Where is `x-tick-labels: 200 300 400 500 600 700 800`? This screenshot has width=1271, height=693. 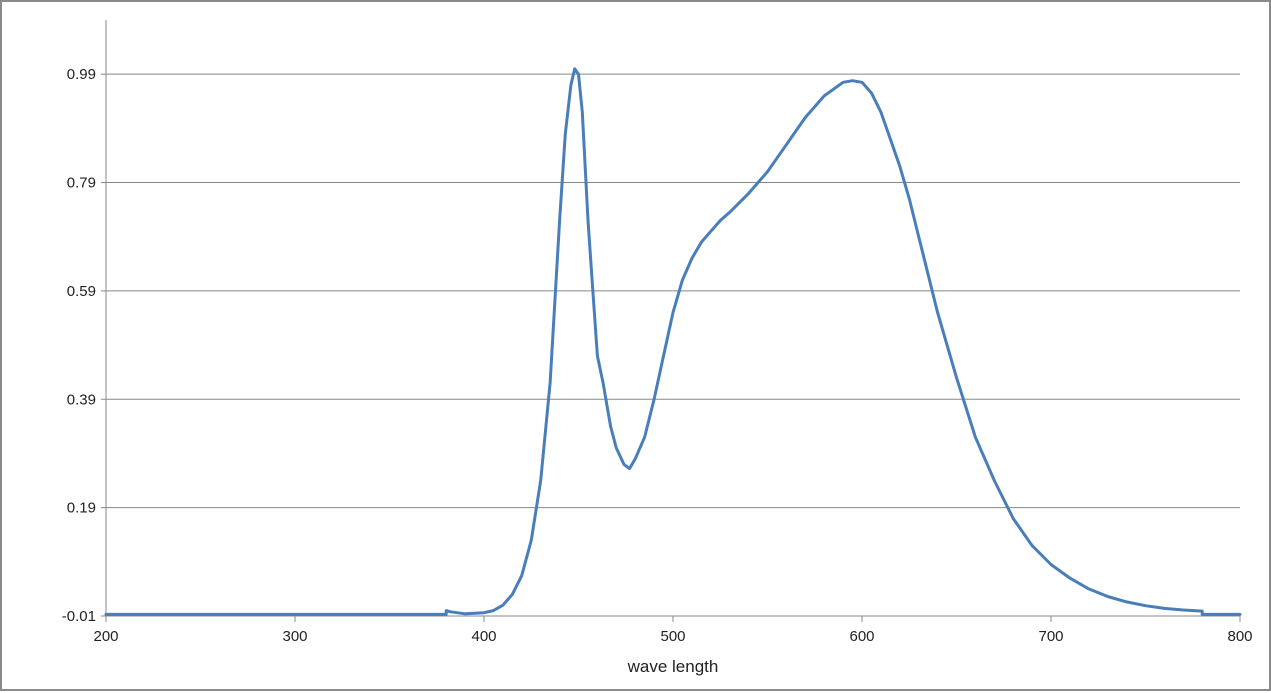
x-tick-labels: 200 300 400 500 600 700 800 is located at coordinates (672, 636).